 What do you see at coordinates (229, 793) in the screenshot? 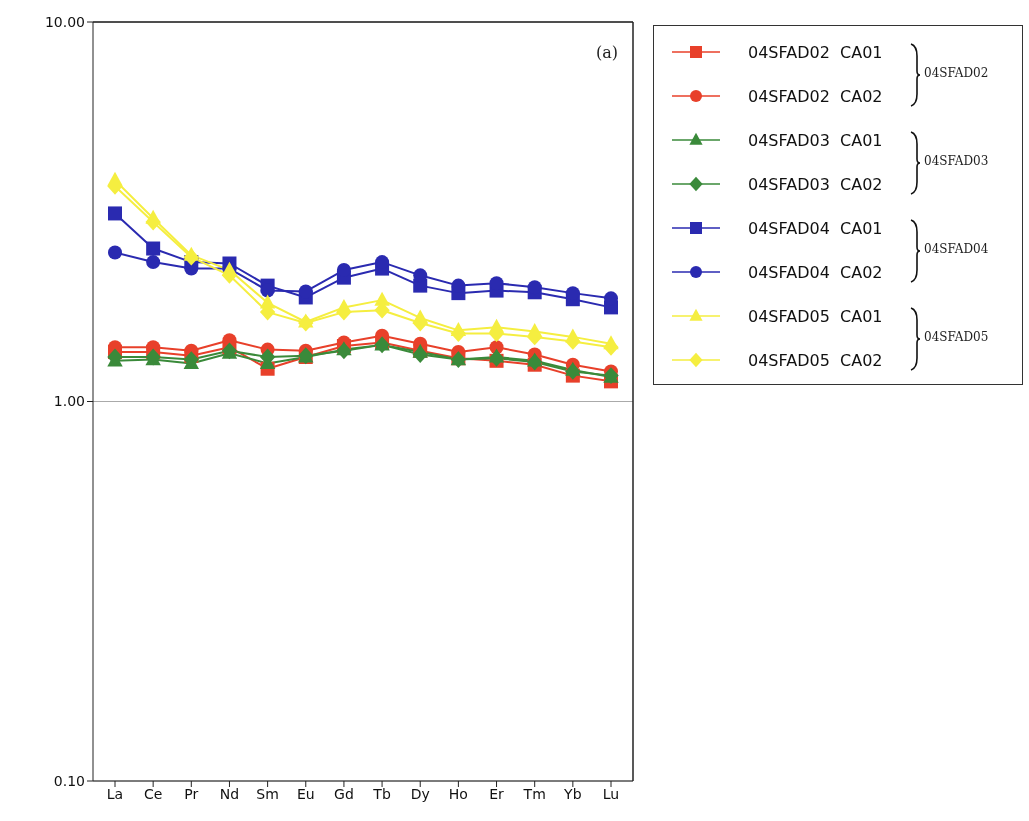
I see `x-tick-label: Nd` at bounding box center [229, 793].